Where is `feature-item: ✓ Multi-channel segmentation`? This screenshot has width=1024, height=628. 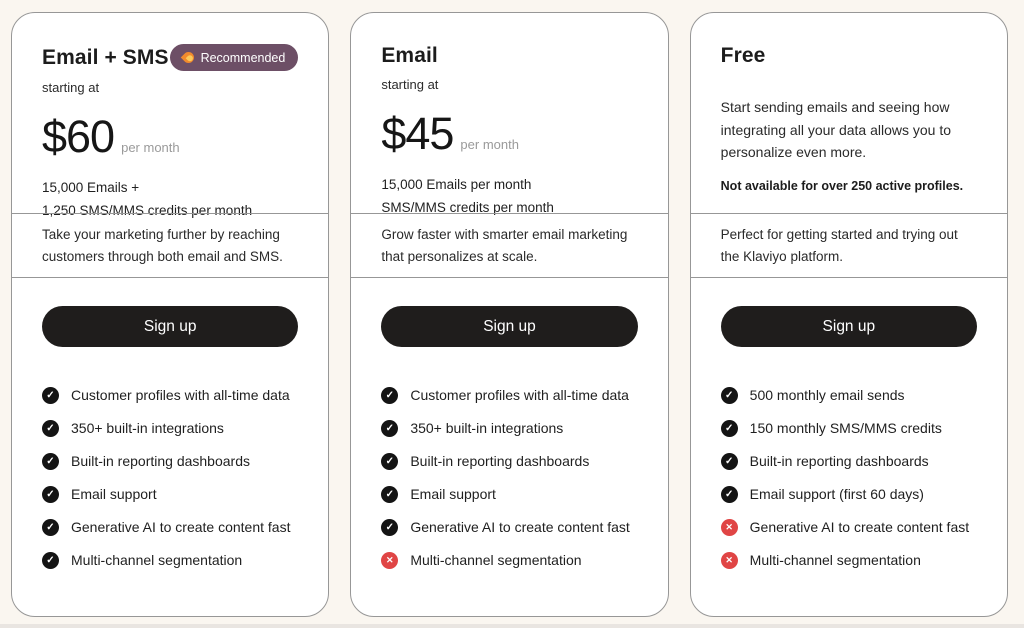
feature-item: ✓ Multi-channel segmentation is located at coordinates (170, 560).